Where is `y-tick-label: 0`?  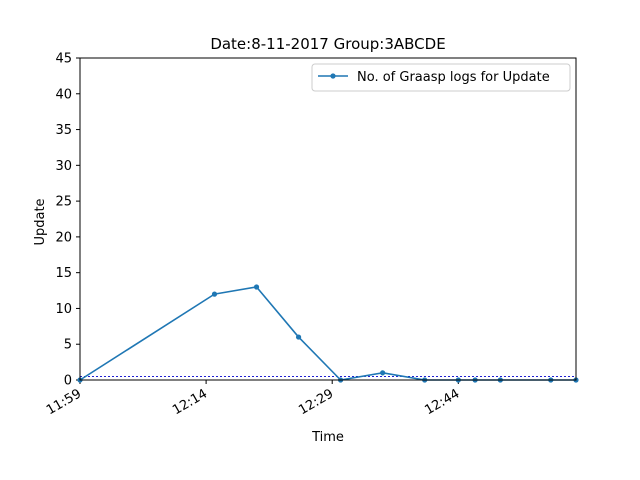 y-tick-label: 0 is located at coordinates (68, 381).